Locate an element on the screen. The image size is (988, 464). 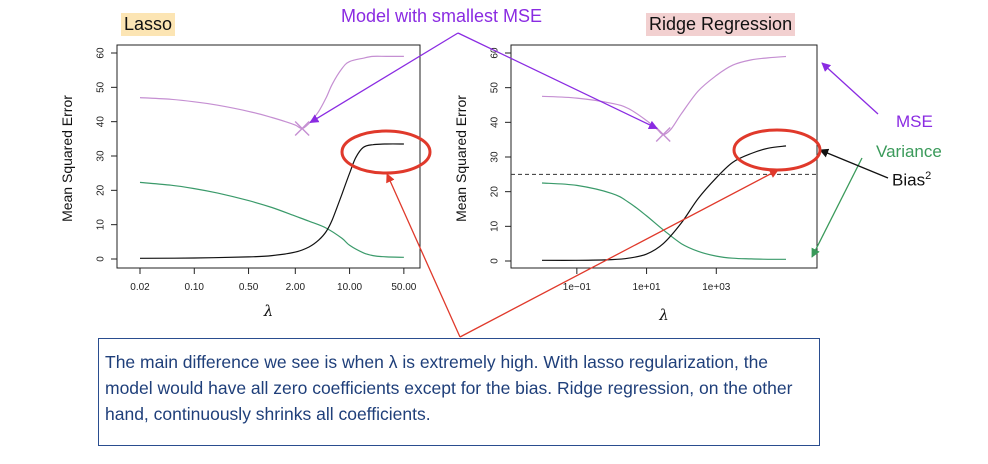
lasso-y-tick-label: 0 is located at coordinates (101, 259).